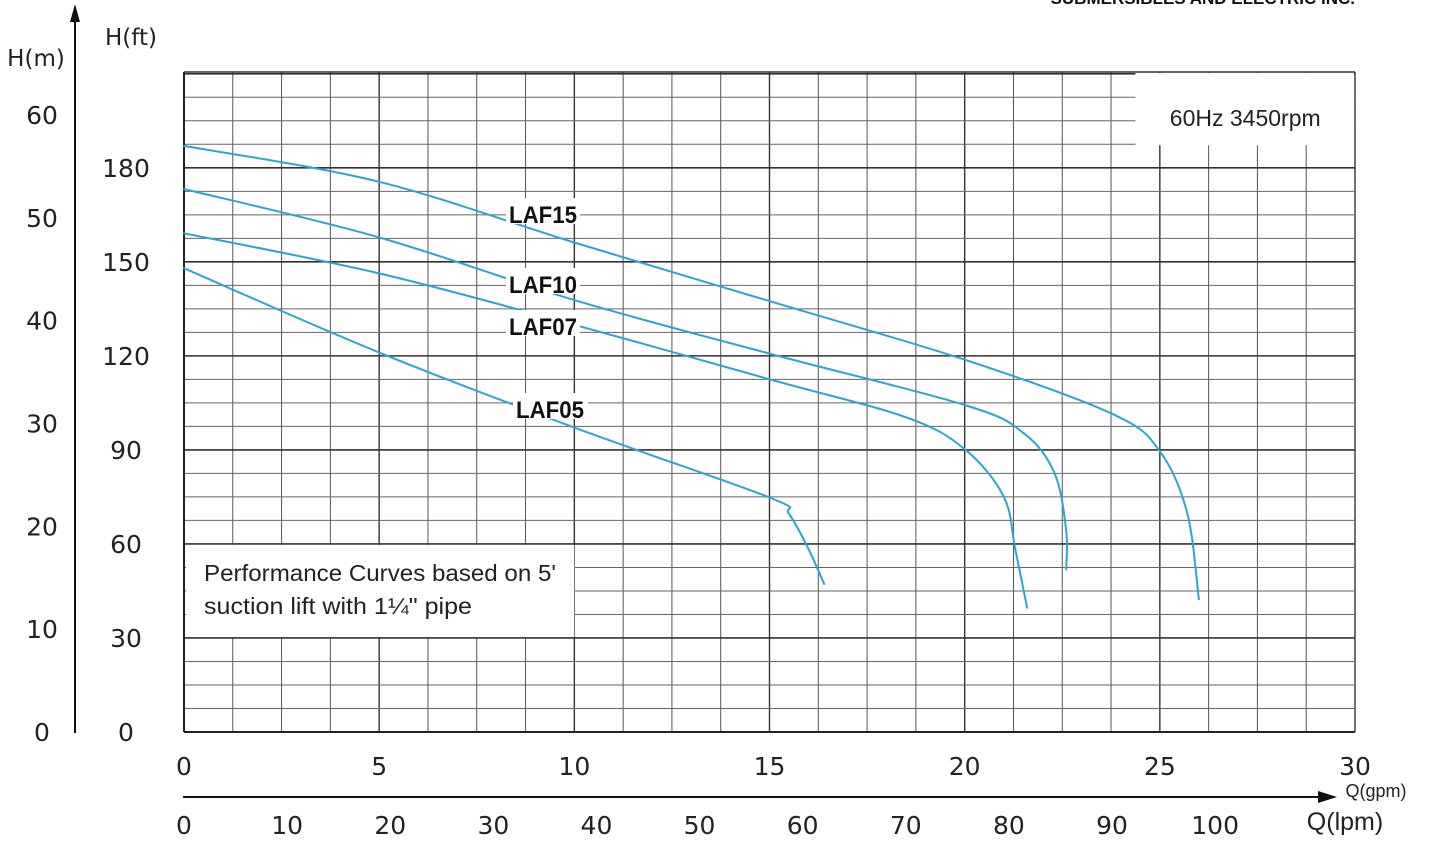 This screenshot has width=1430, height=841. What do you see at coordinates (42, 115) in the screenshot?
I see `y-tick-m: 60` at bounding box center [42, 115].